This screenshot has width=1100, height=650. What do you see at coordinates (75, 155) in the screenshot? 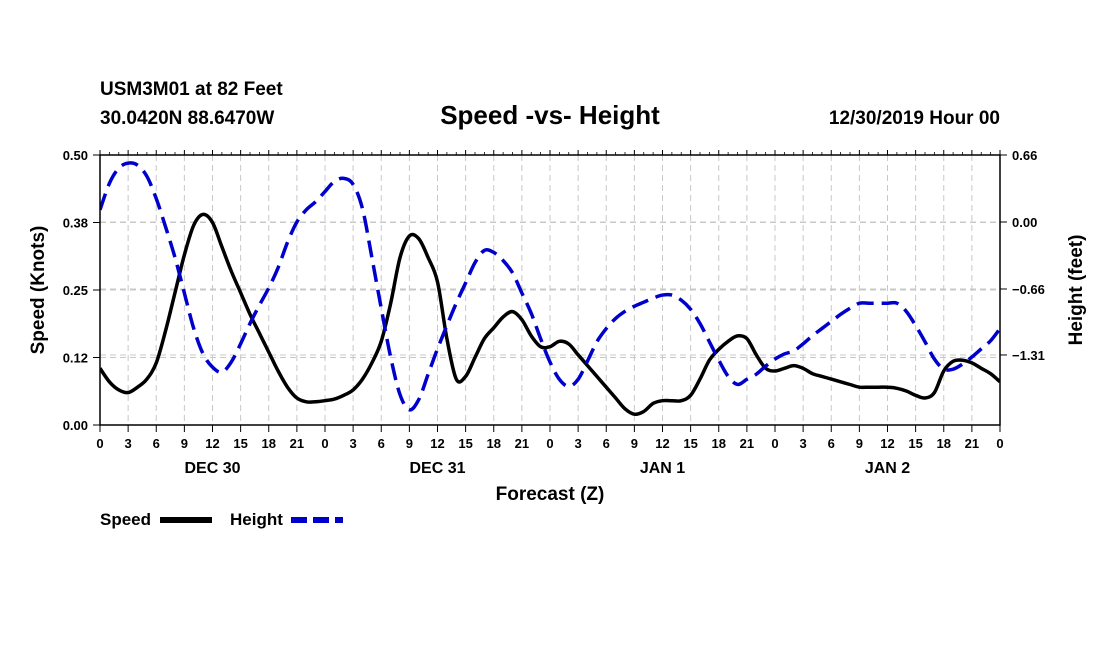
I see `y-left-tick-label: 0.50` at bounding box center [75, 155].